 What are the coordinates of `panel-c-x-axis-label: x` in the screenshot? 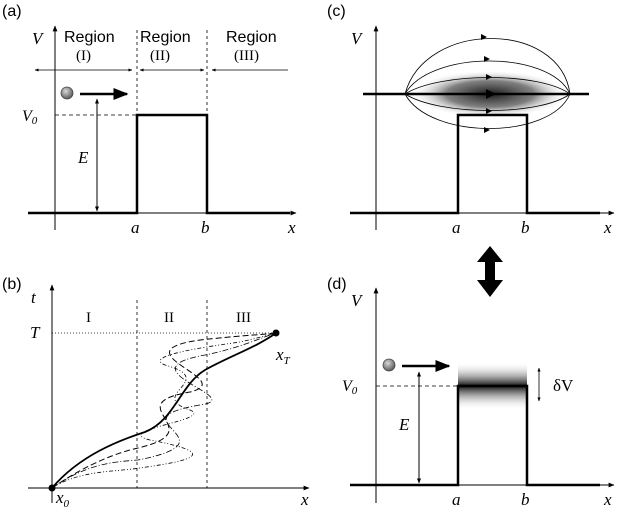 It's located at (607, 227).